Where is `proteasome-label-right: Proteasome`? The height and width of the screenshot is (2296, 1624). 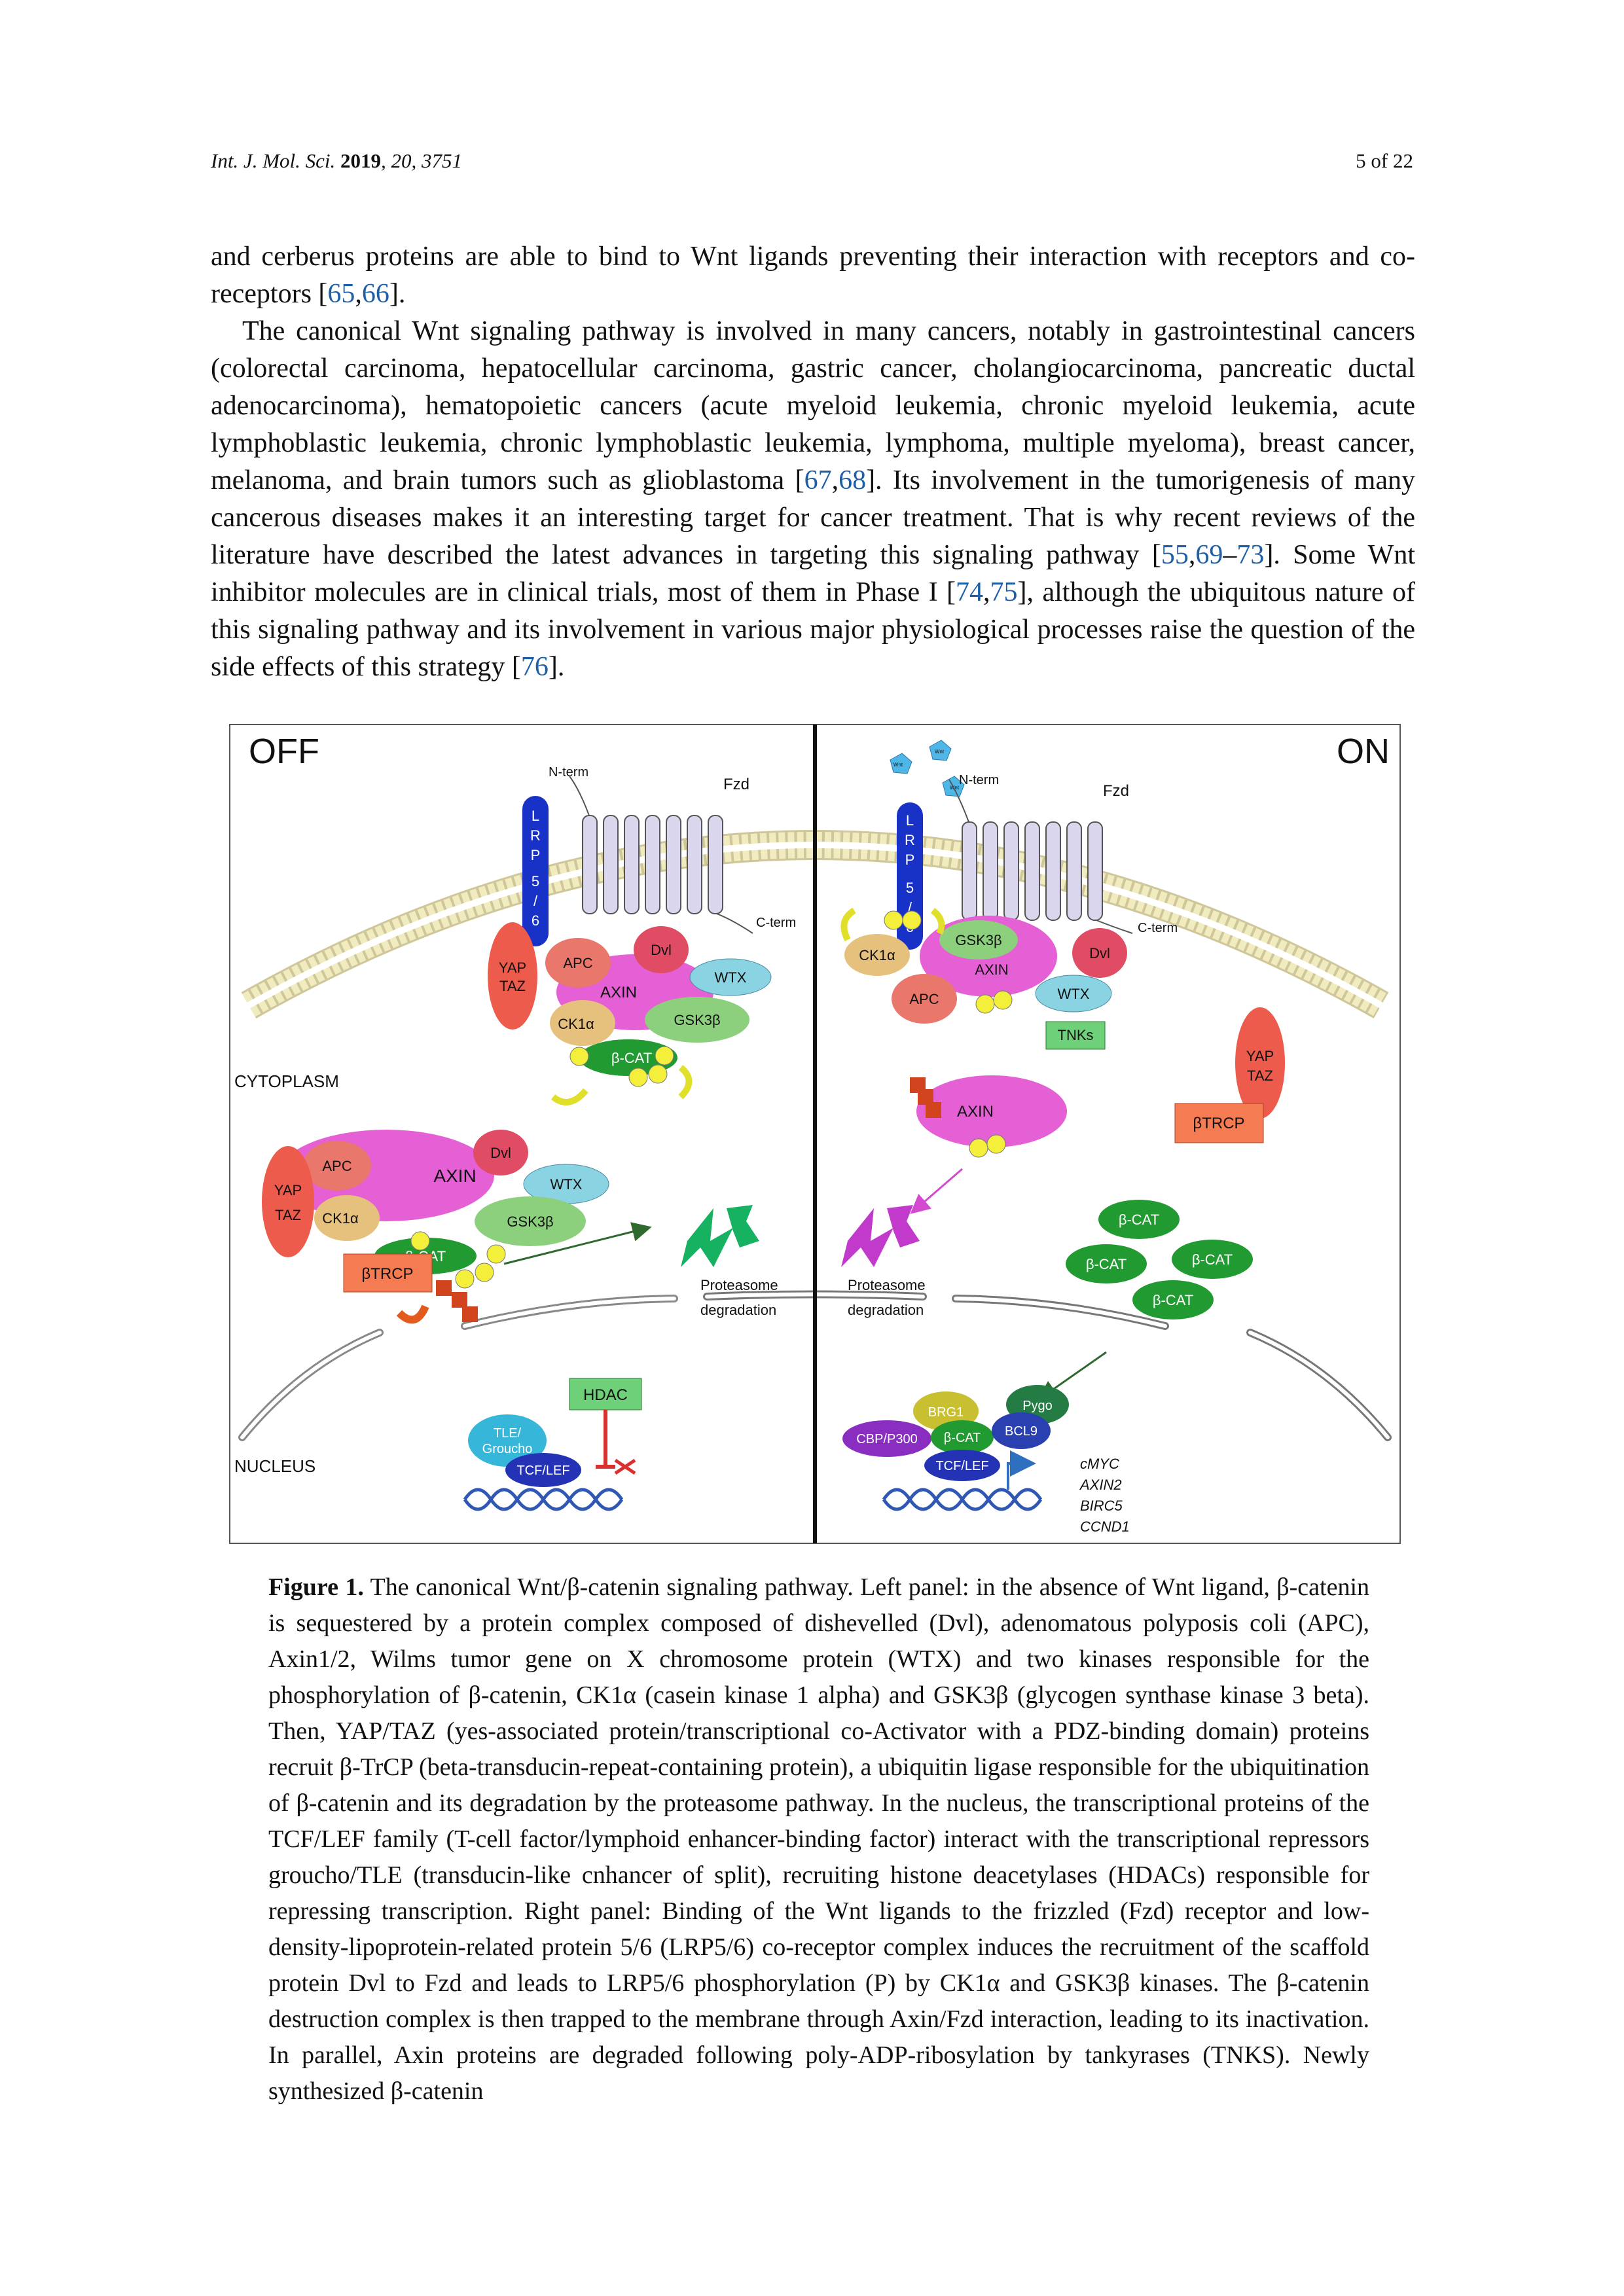
proteasome-label-right: Proteasome is located at coordinates (887, 1285).